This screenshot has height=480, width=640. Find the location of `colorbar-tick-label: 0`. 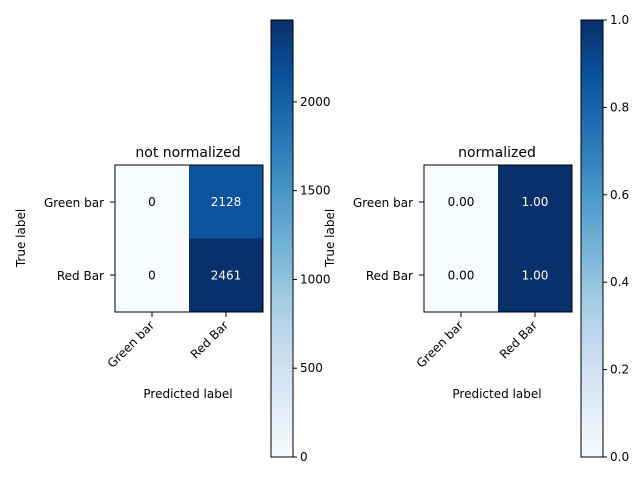

colorbar-tick-label: 0 is located at coordinates (304, 457).